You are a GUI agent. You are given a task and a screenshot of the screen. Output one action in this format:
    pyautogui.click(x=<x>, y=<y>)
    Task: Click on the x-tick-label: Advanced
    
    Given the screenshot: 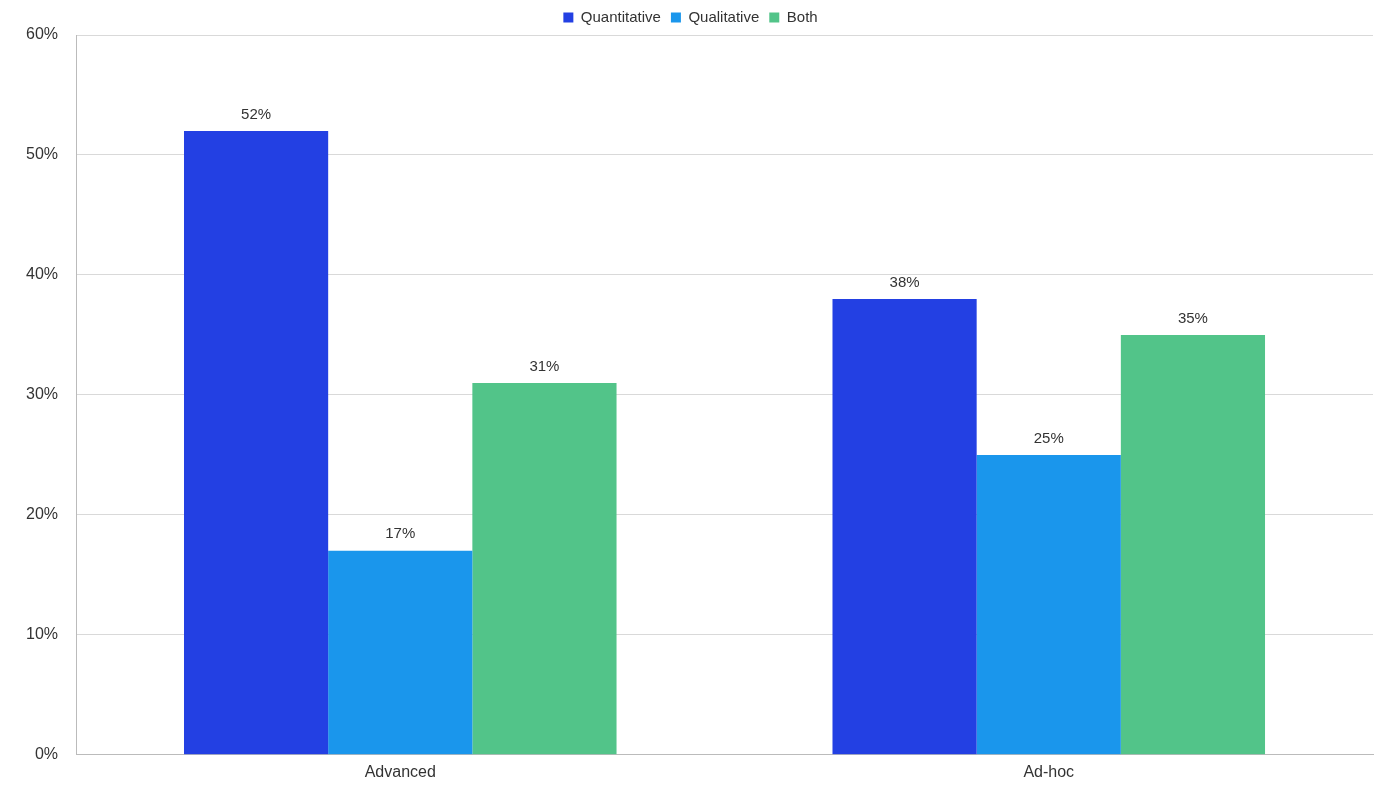 What is the action you would take?
    pyautogui.click(x=400, y=771)
    